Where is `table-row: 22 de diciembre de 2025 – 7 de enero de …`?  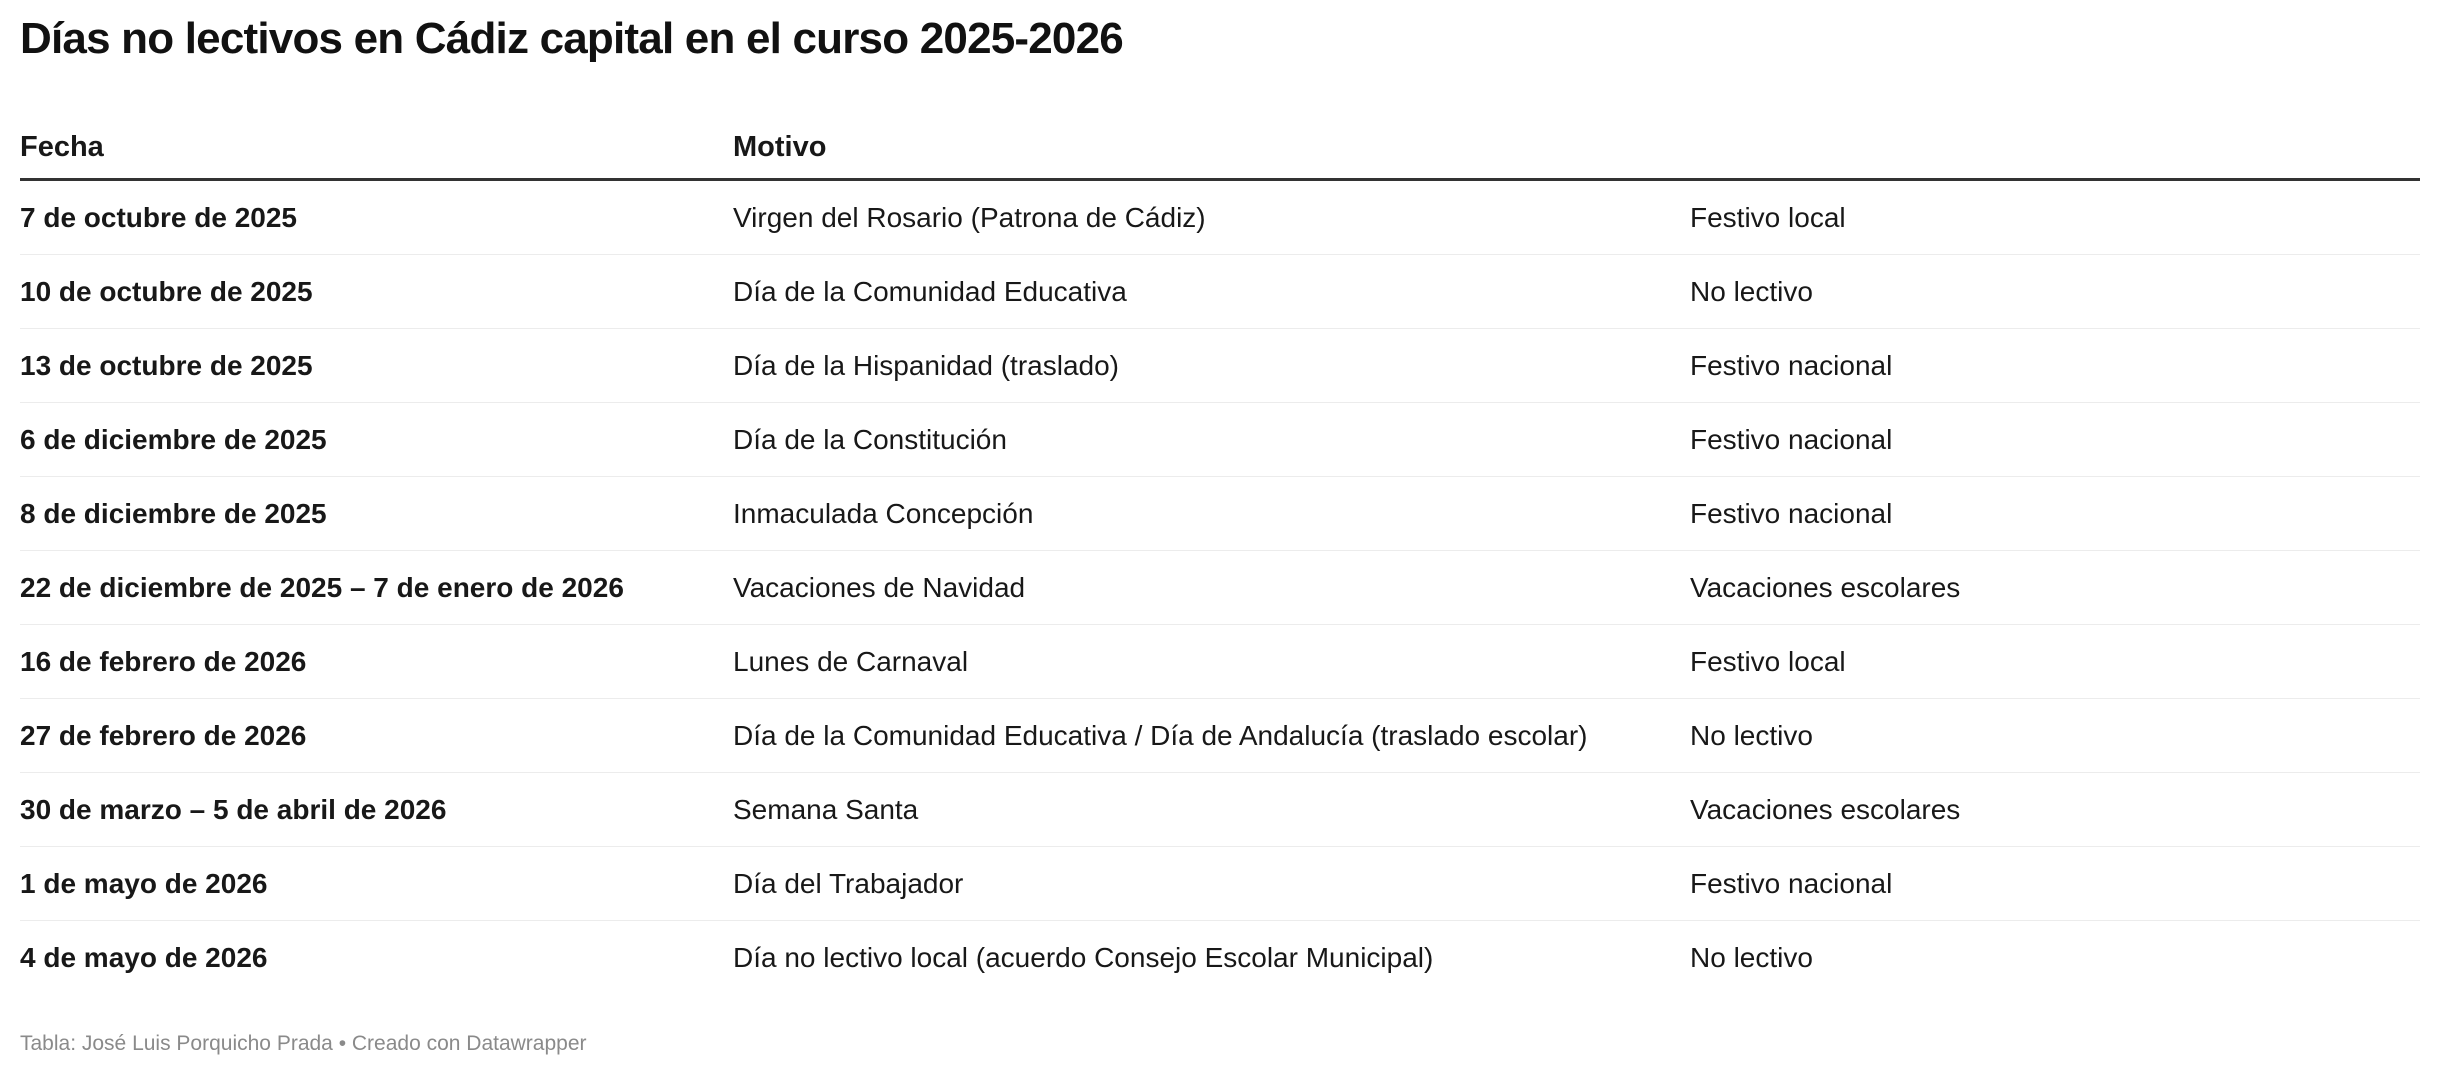
table-row: 22 de diciembre de 2025 – 7 de enero de … is located at coordinates (1220, 587).